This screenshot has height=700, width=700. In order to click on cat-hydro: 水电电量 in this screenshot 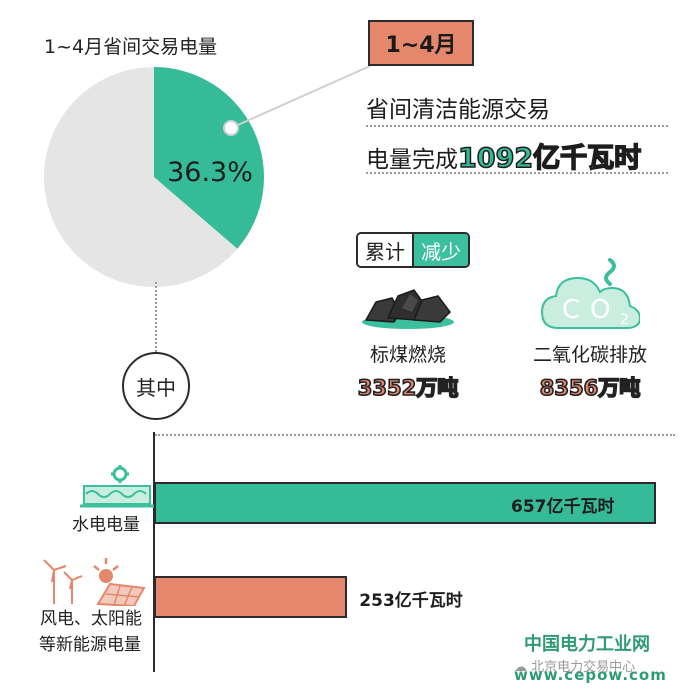, I will do `click(106, 525)`.